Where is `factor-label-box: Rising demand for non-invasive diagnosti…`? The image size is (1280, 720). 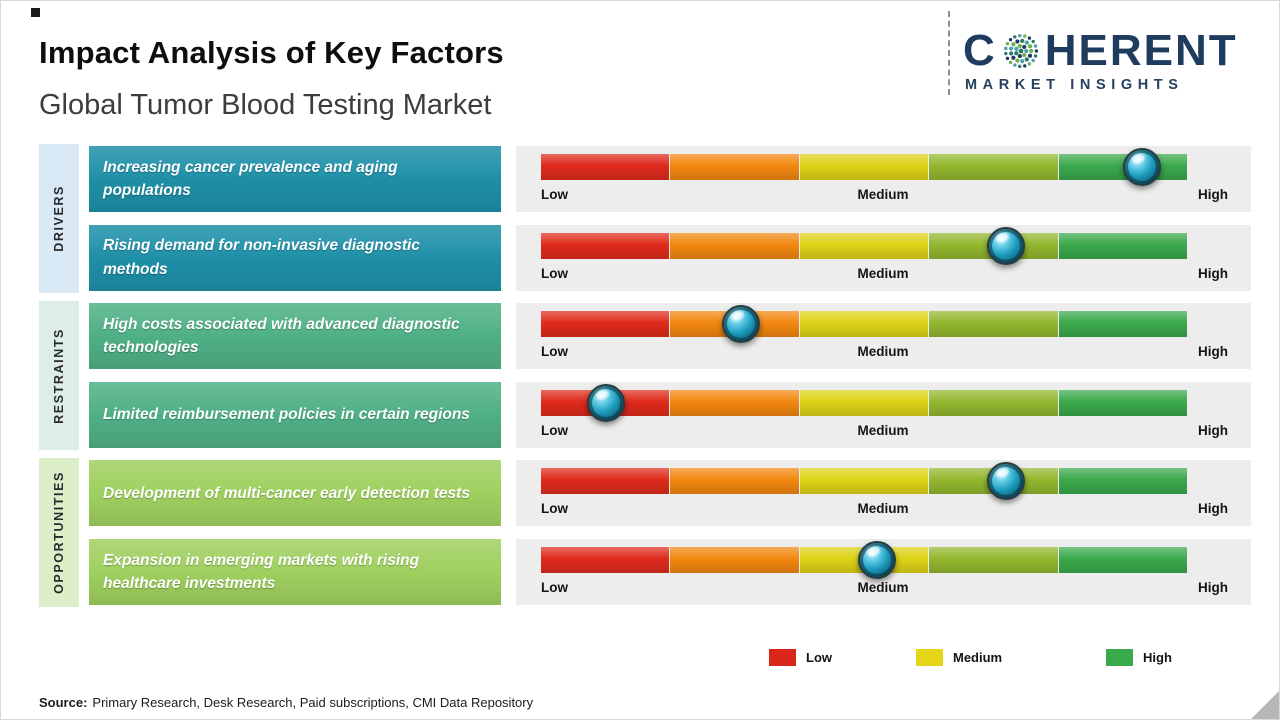
factor-label-box: Rising demand for non-invasive diagnosti… is located at coordinates (295, 257).